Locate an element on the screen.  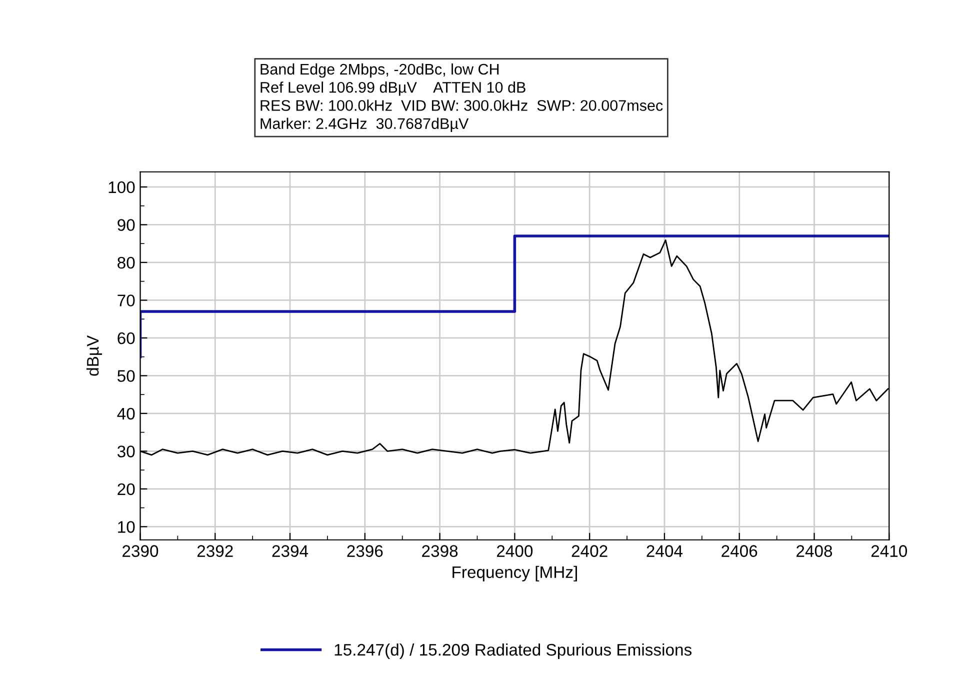
text: Band Edge 2Mbps, -20dBc, low CH is located at coordinates (379, 70).